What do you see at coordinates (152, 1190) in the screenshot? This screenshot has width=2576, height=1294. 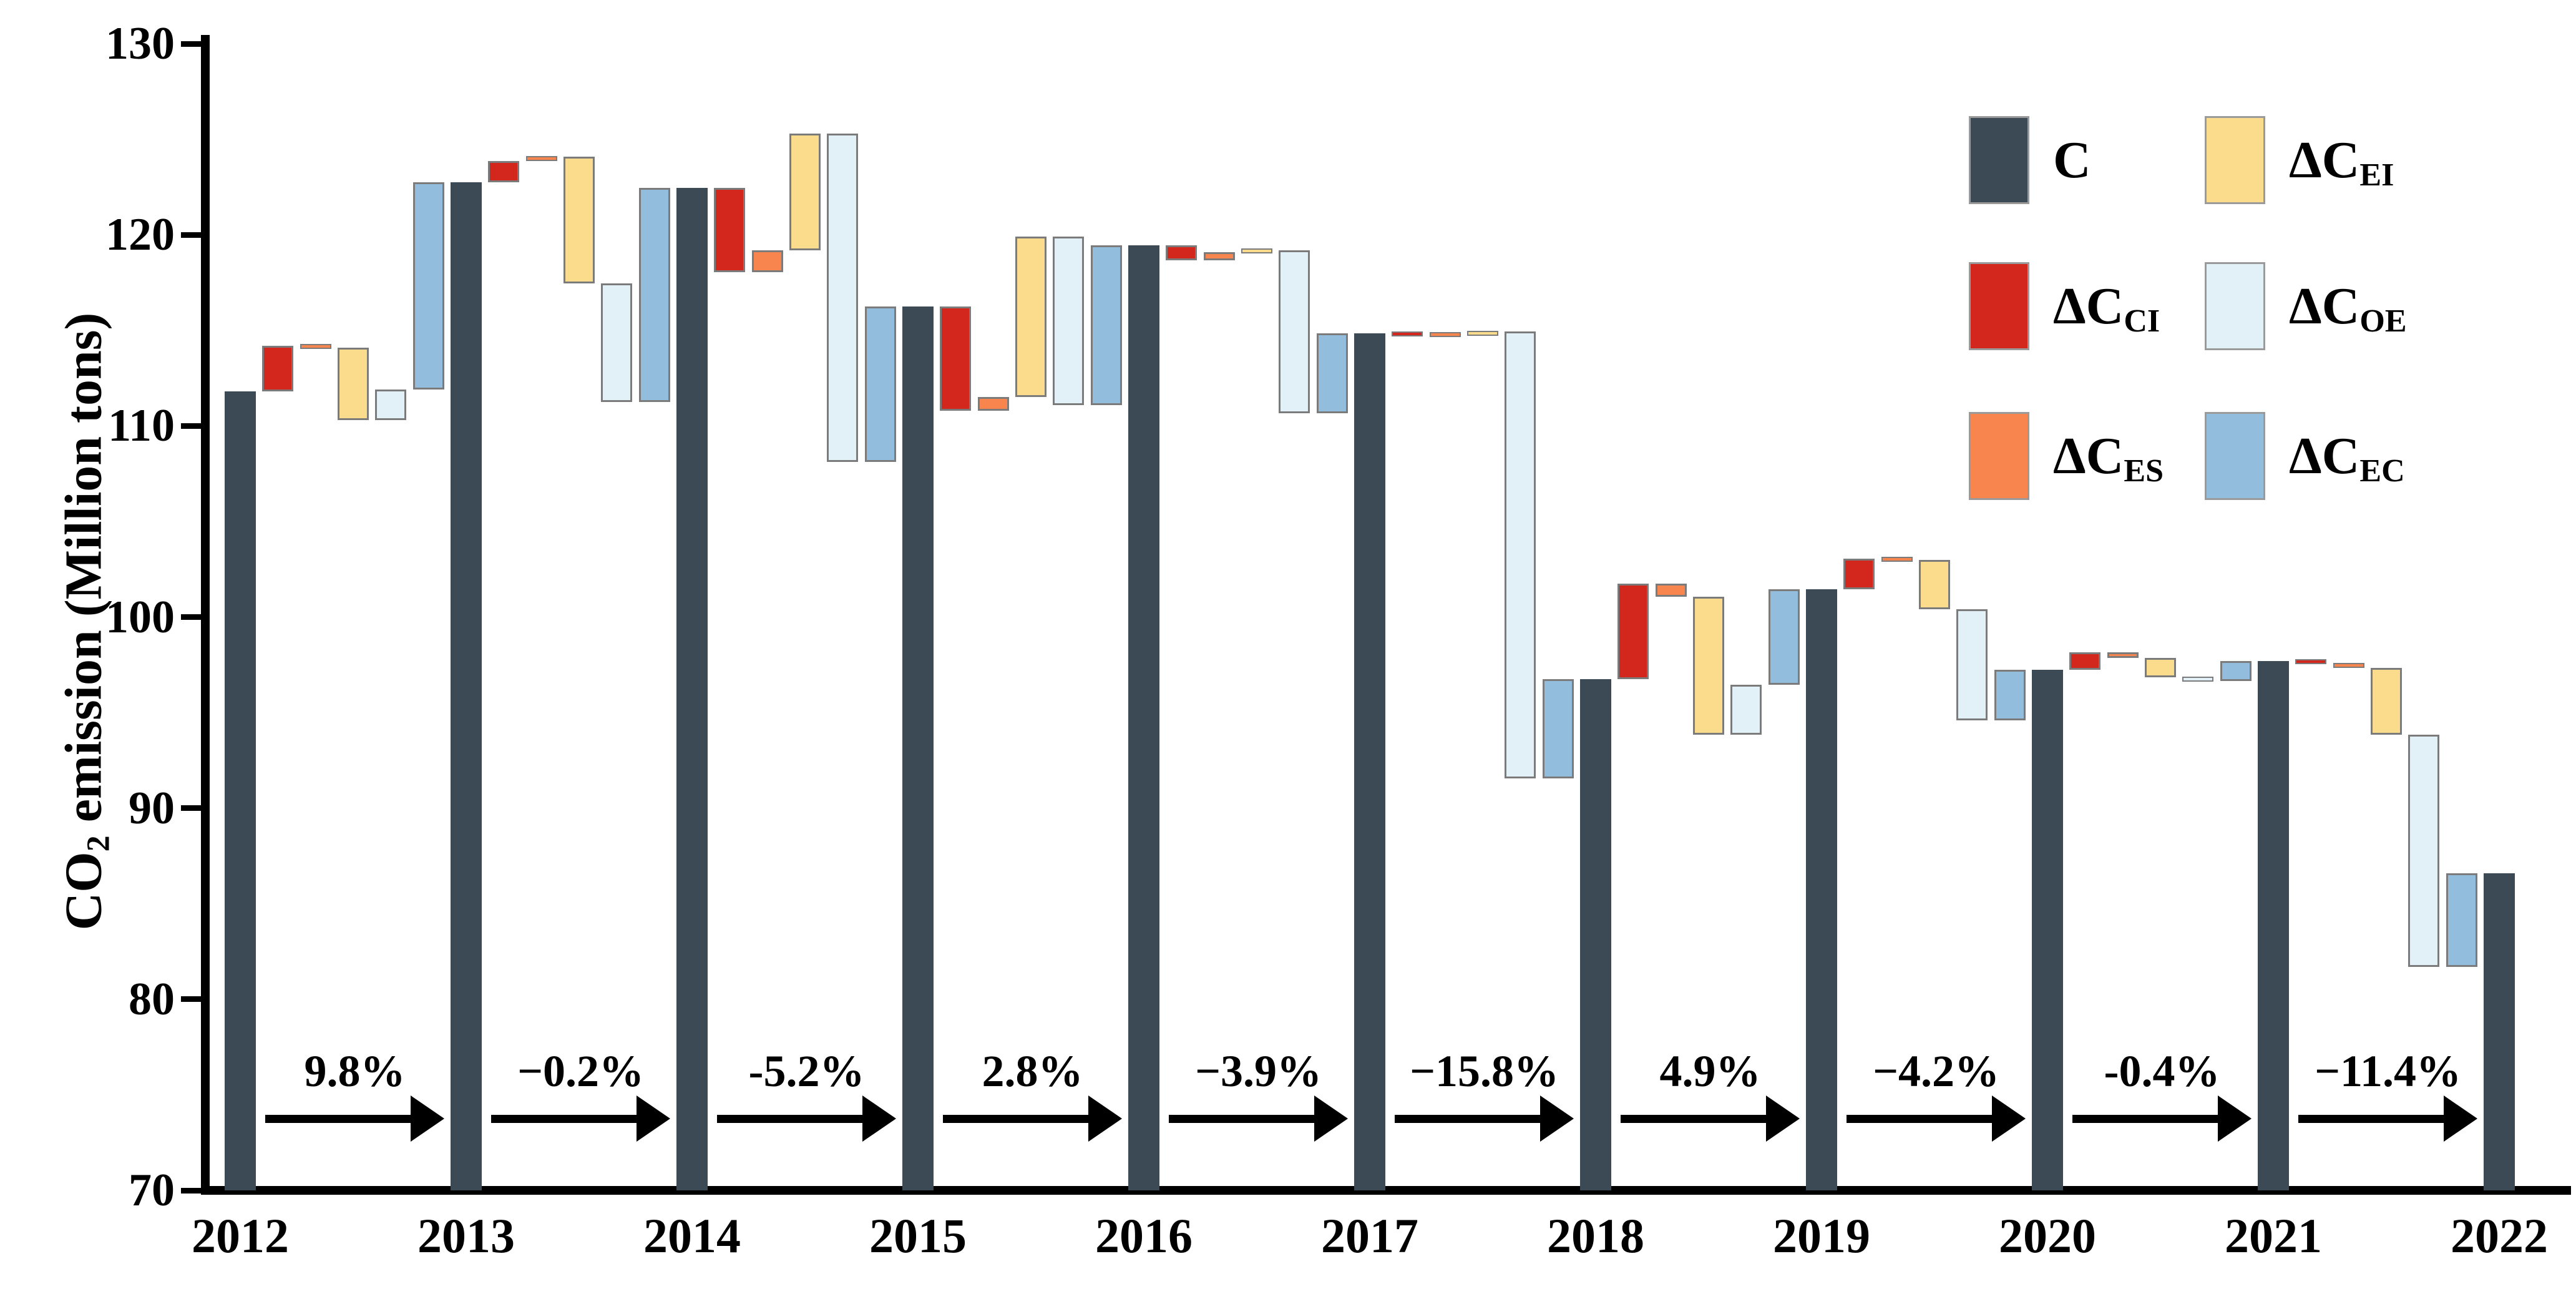 I see `y-tick-label: 70` at bounding box center [152, 1190].